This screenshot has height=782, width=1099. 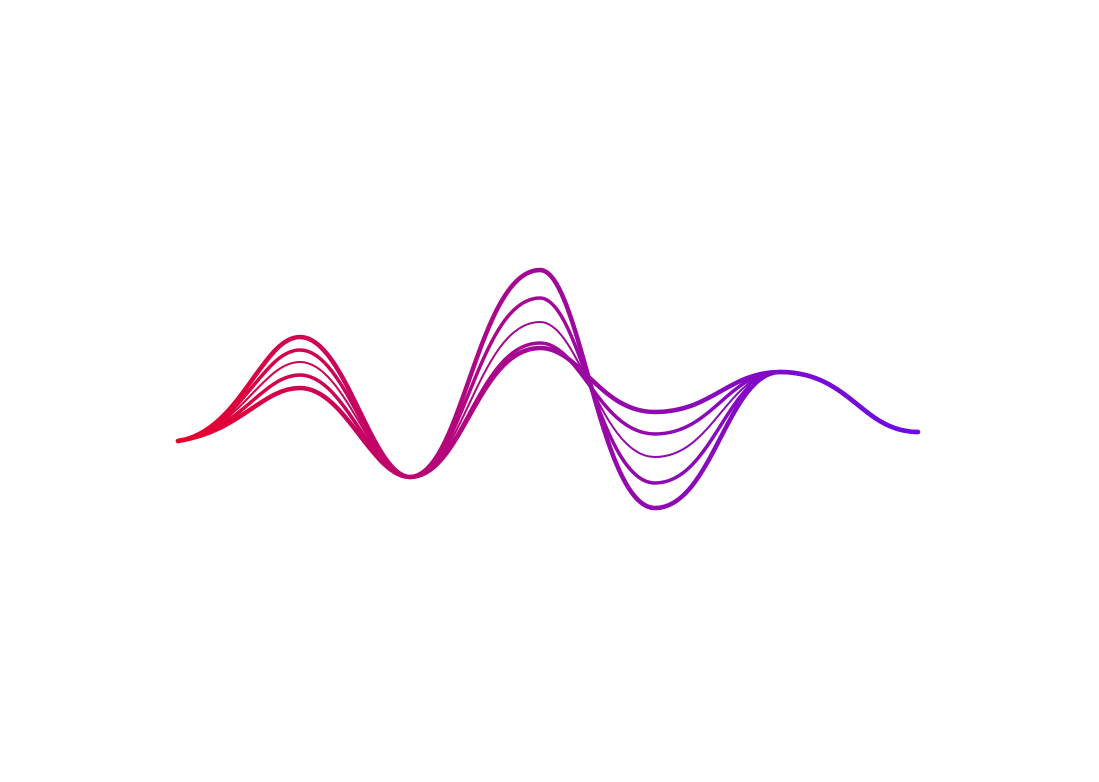 I want to click on wave-line, so click(x=548, y=412).